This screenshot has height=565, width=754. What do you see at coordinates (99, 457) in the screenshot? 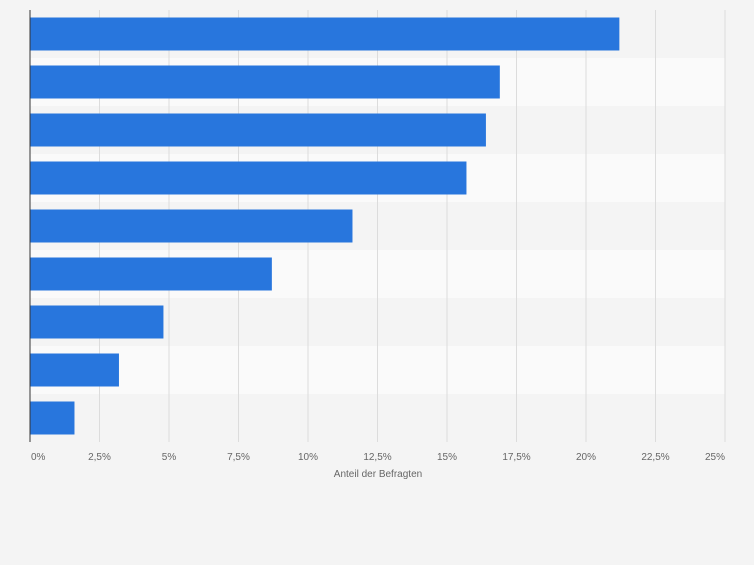
I see `x-tick-label: 2,5%` at bounding box center [99, 457].